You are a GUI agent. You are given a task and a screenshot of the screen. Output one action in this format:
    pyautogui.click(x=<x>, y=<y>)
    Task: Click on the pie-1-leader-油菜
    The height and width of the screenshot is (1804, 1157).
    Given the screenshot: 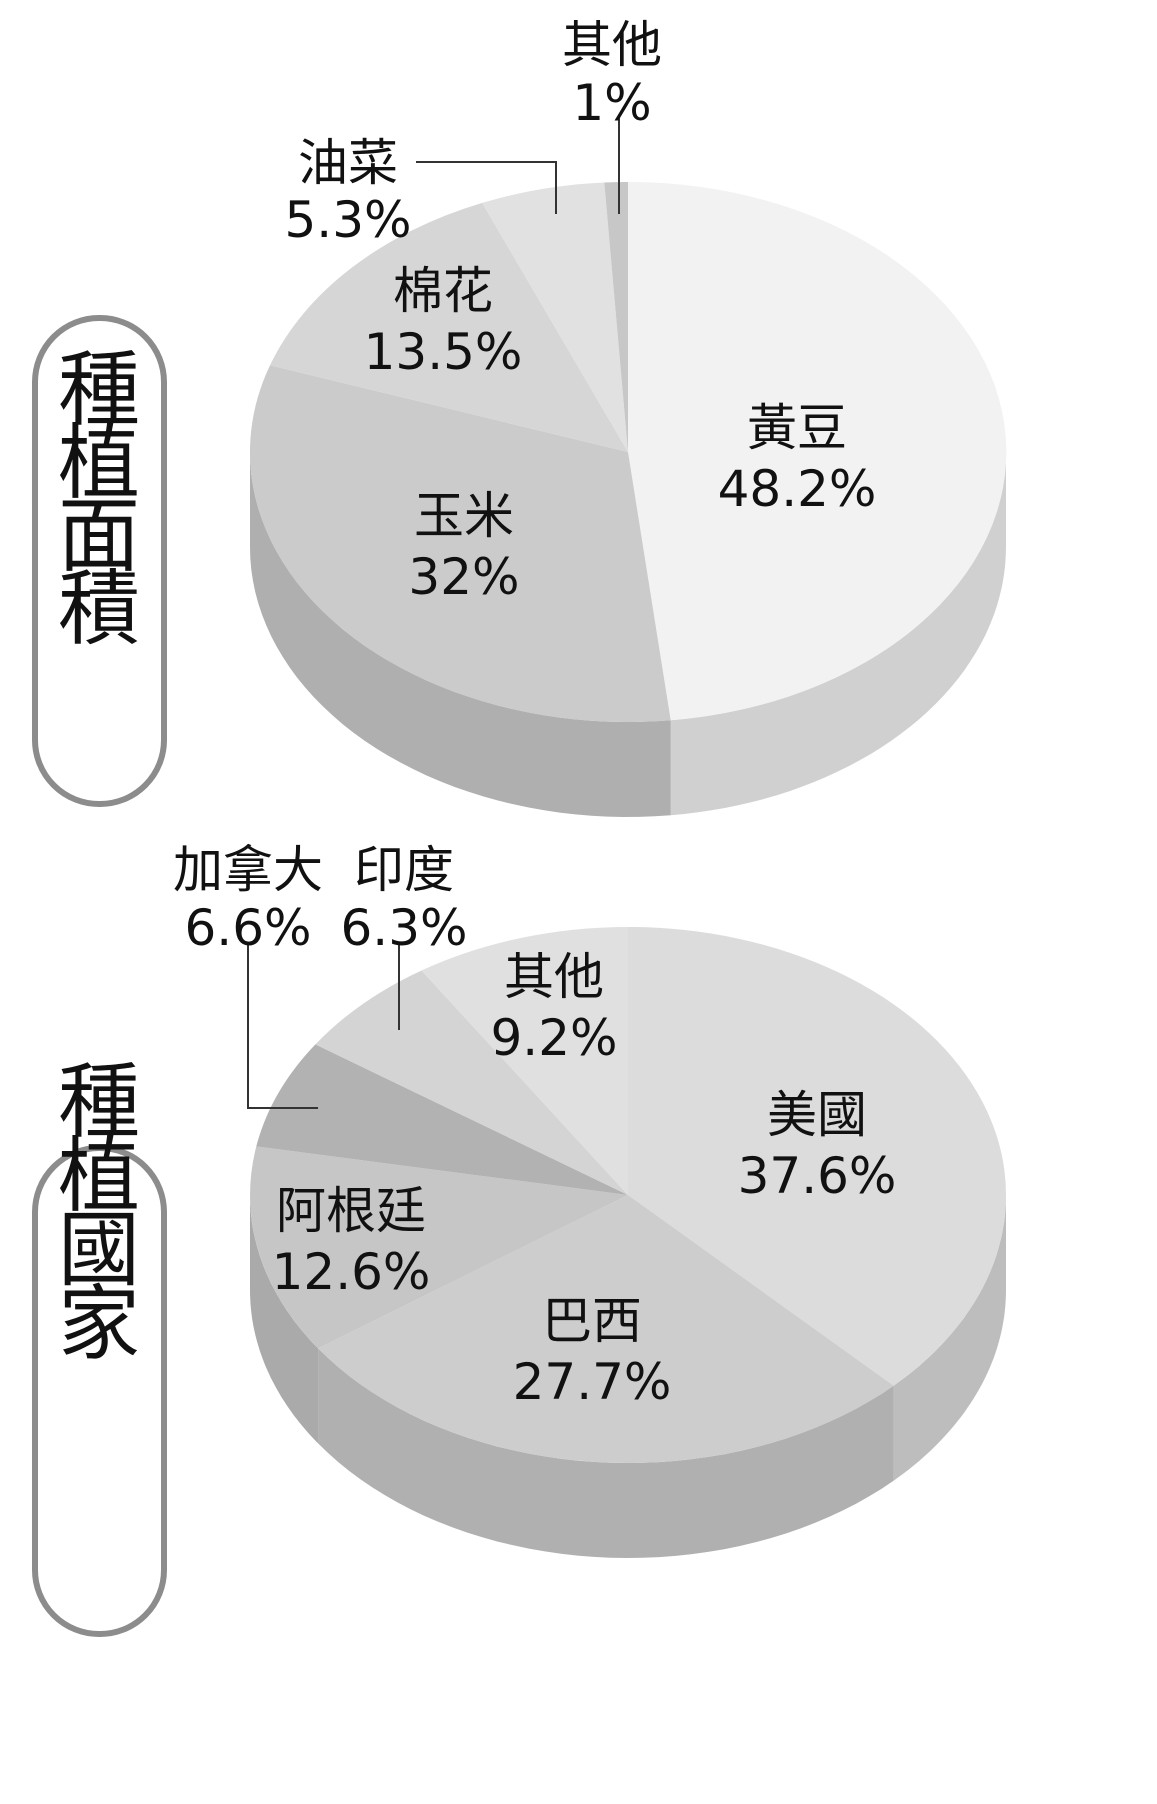 What is the action you would take?
    pyautogui.click(x=486, y=187)
    